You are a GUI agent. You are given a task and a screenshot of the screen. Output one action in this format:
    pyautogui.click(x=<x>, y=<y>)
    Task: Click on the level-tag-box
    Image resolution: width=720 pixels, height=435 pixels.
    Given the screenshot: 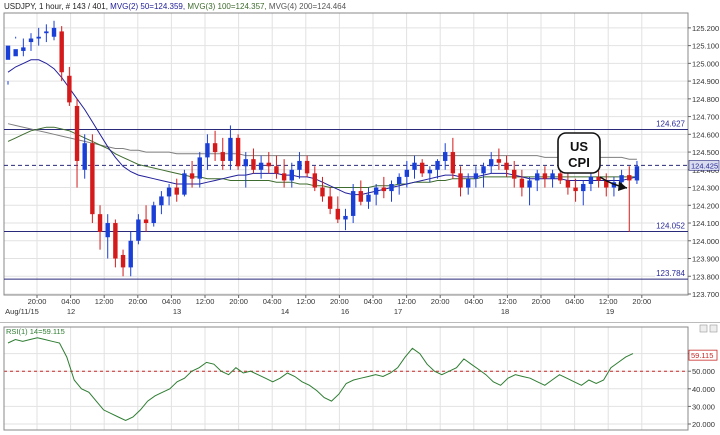 What is the action you would take?
    pyautogui.click(x=704, y=165)
    